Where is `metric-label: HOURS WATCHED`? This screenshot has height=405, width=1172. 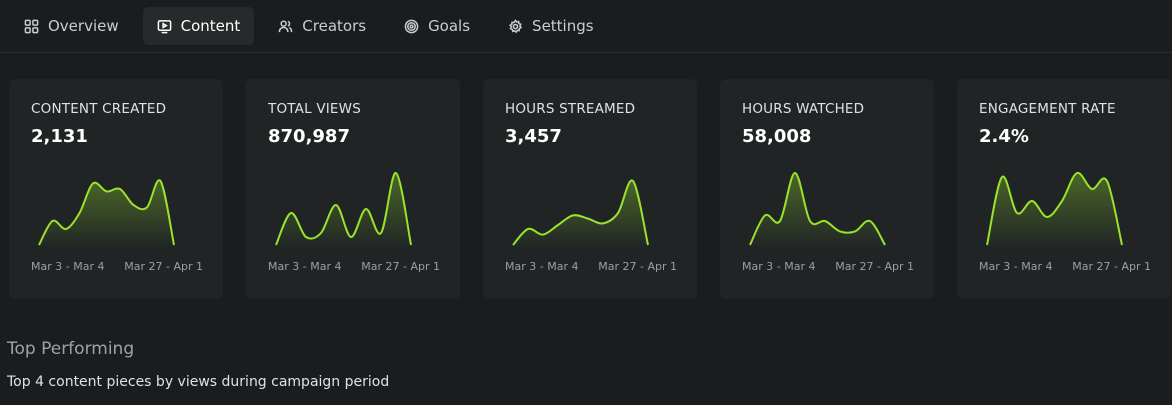
metric-label: HOURS WATCHED is located at coordinates (803, 109).